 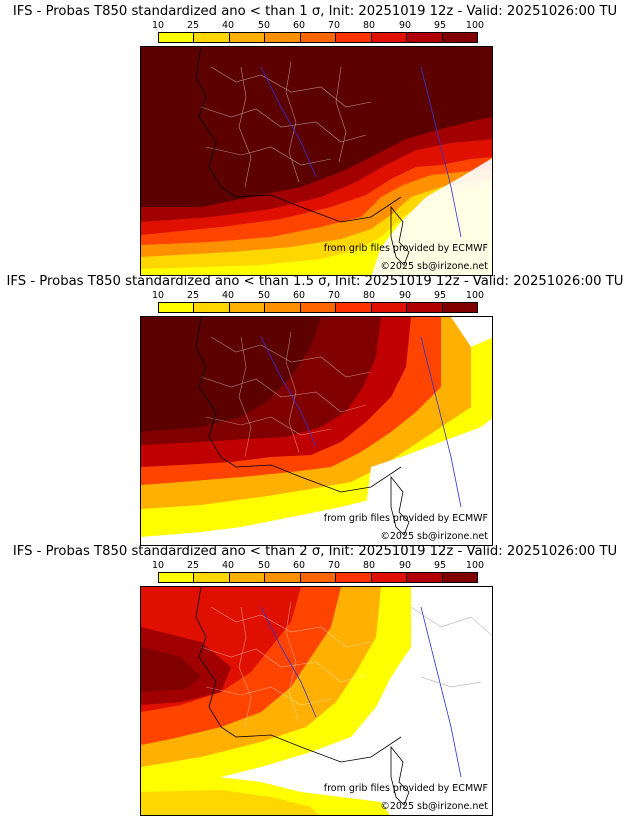 I want to click on field-25-south, so click(x=230, y=802).